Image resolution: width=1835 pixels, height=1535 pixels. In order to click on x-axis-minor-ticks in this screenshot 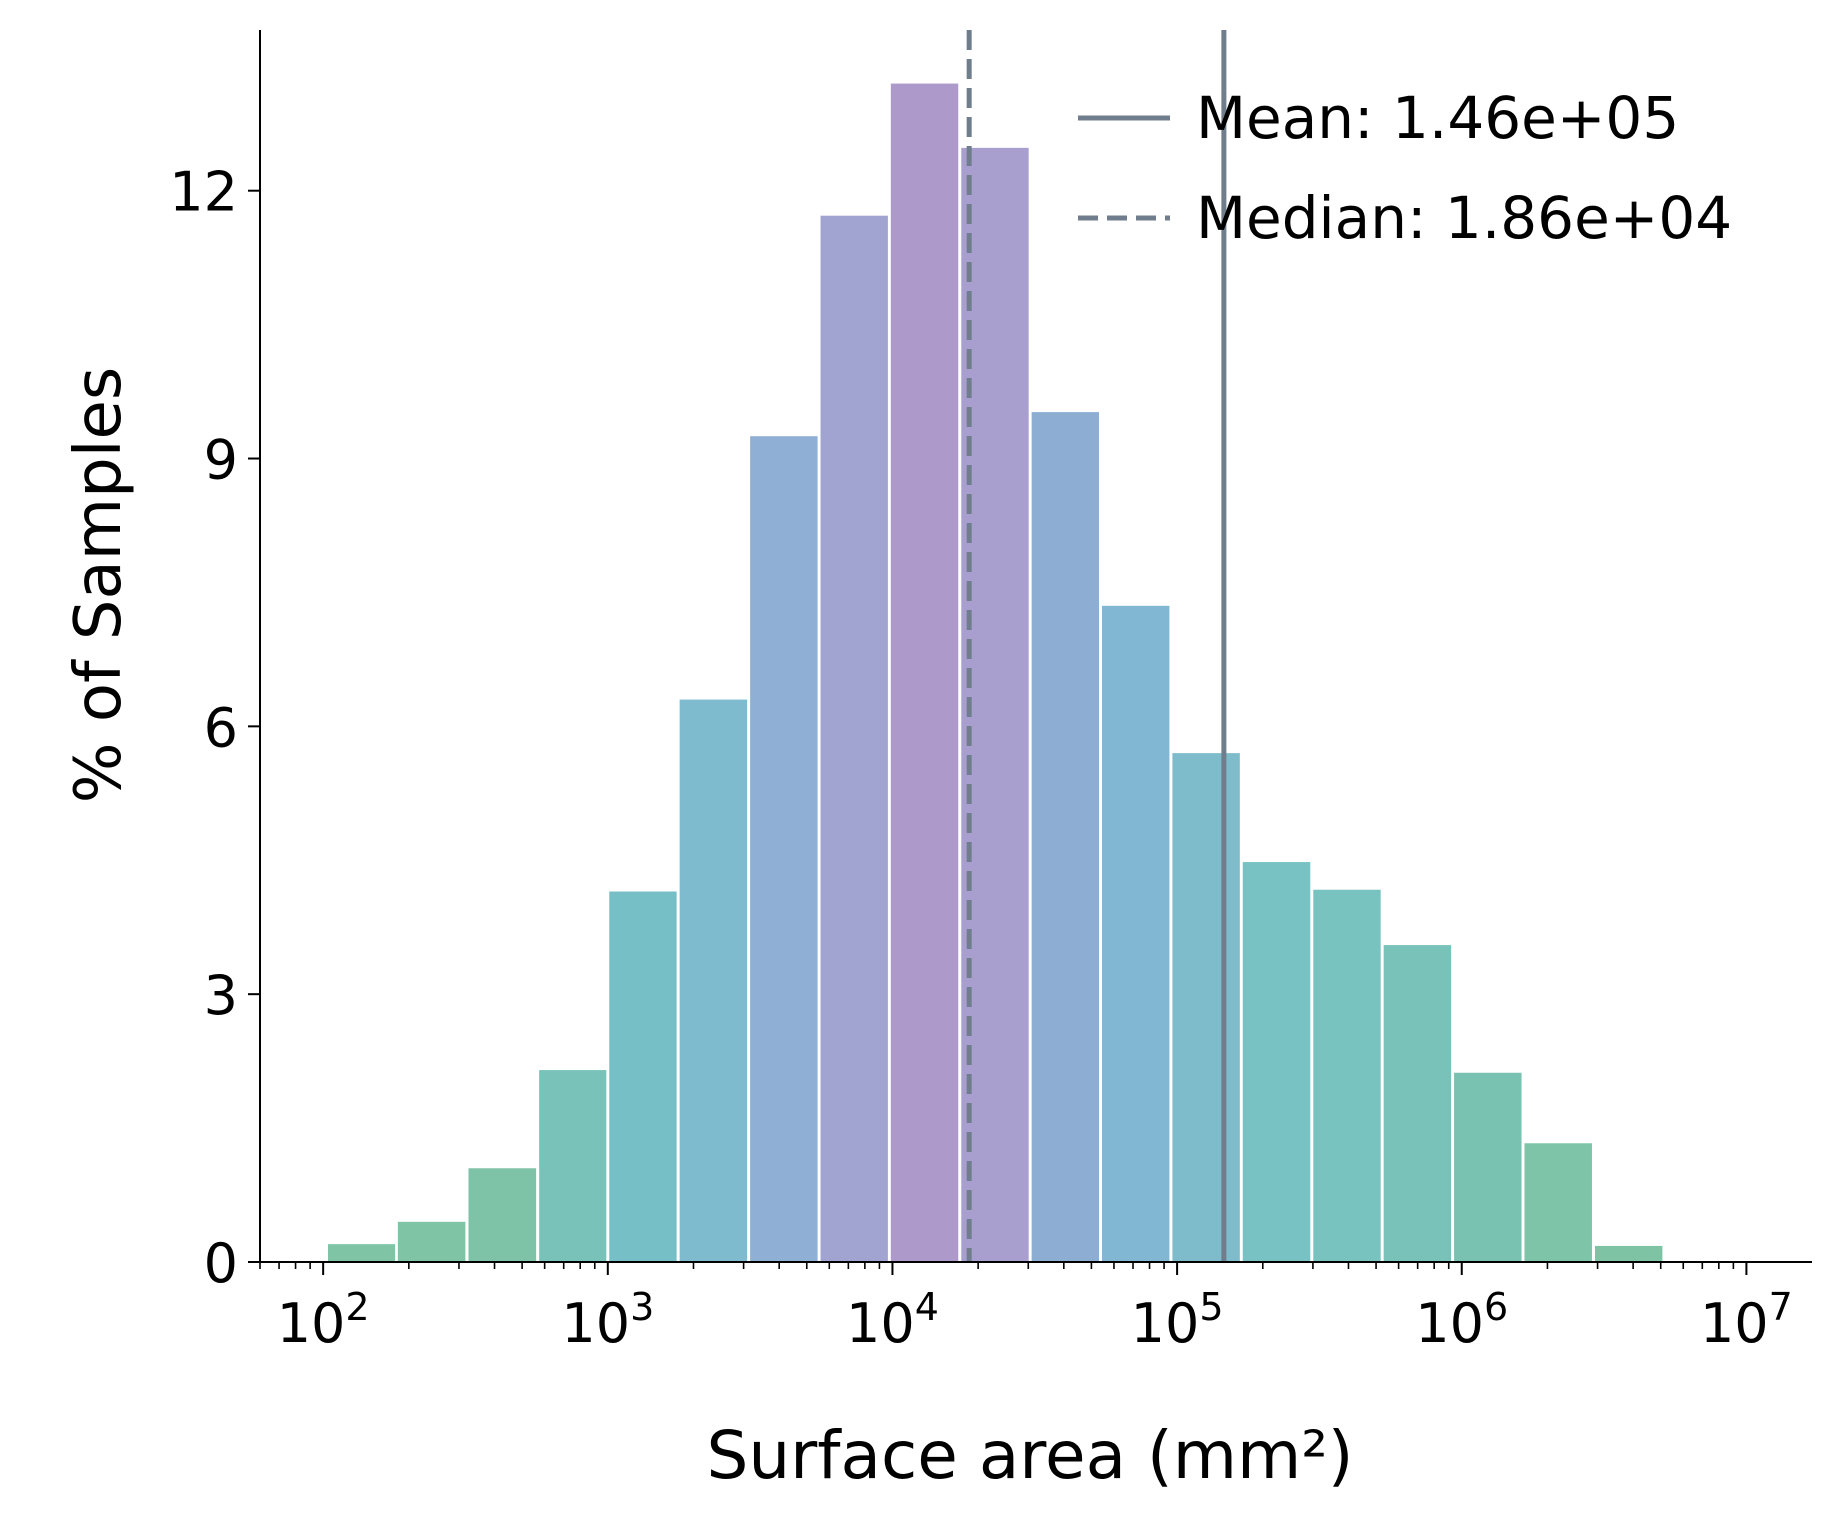, I will do `click(997, 1265)`.